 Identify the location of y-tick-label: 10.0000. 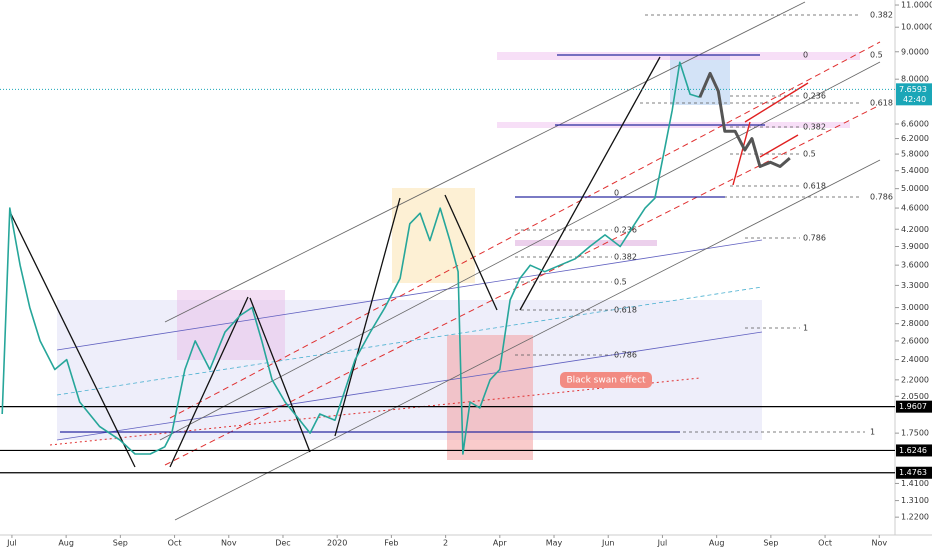
(916, 27).